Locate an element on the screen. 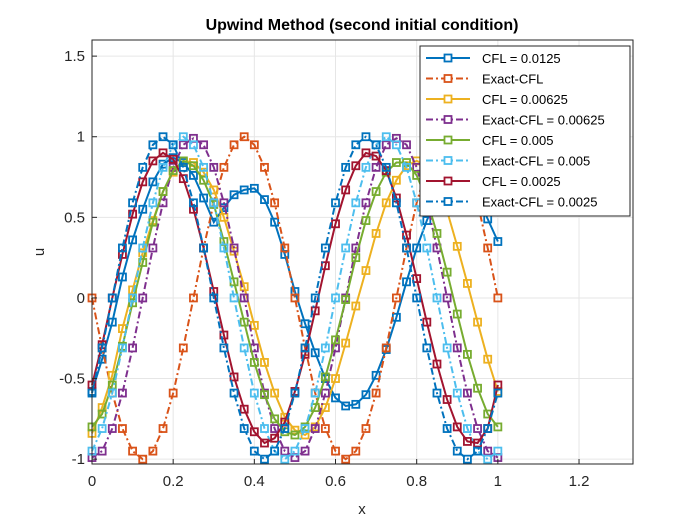 This screenshot has width=700, height=525. legend-box is located at coordinates (525, 131).